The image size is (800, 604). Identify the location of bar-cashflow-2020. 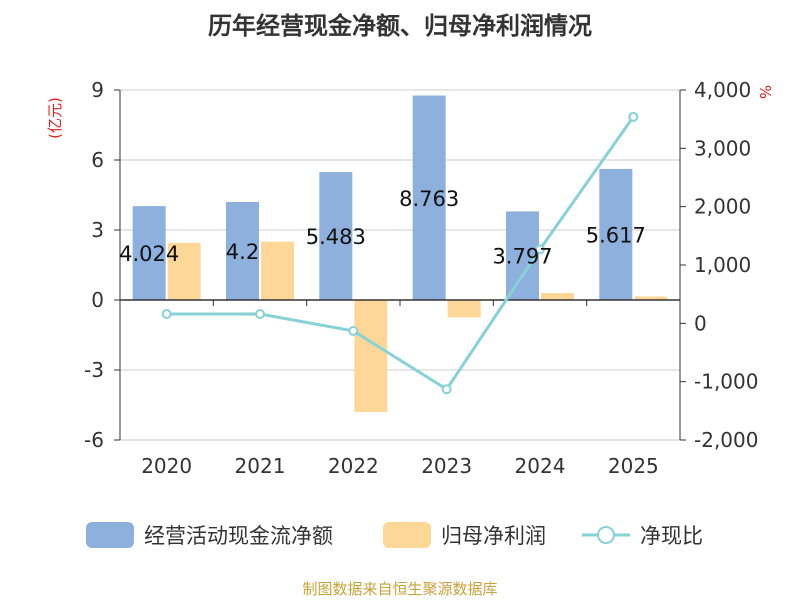
(149, 253).